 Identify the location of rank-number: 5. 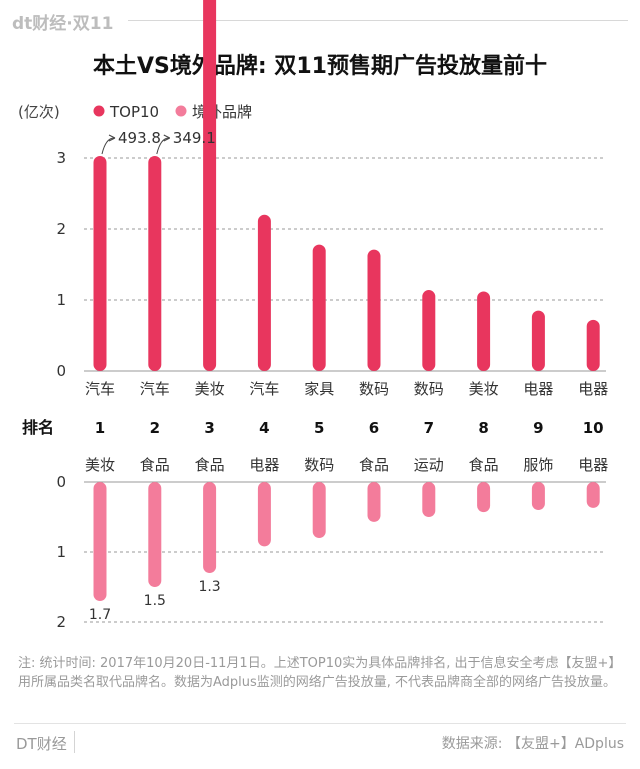
(319, 428).